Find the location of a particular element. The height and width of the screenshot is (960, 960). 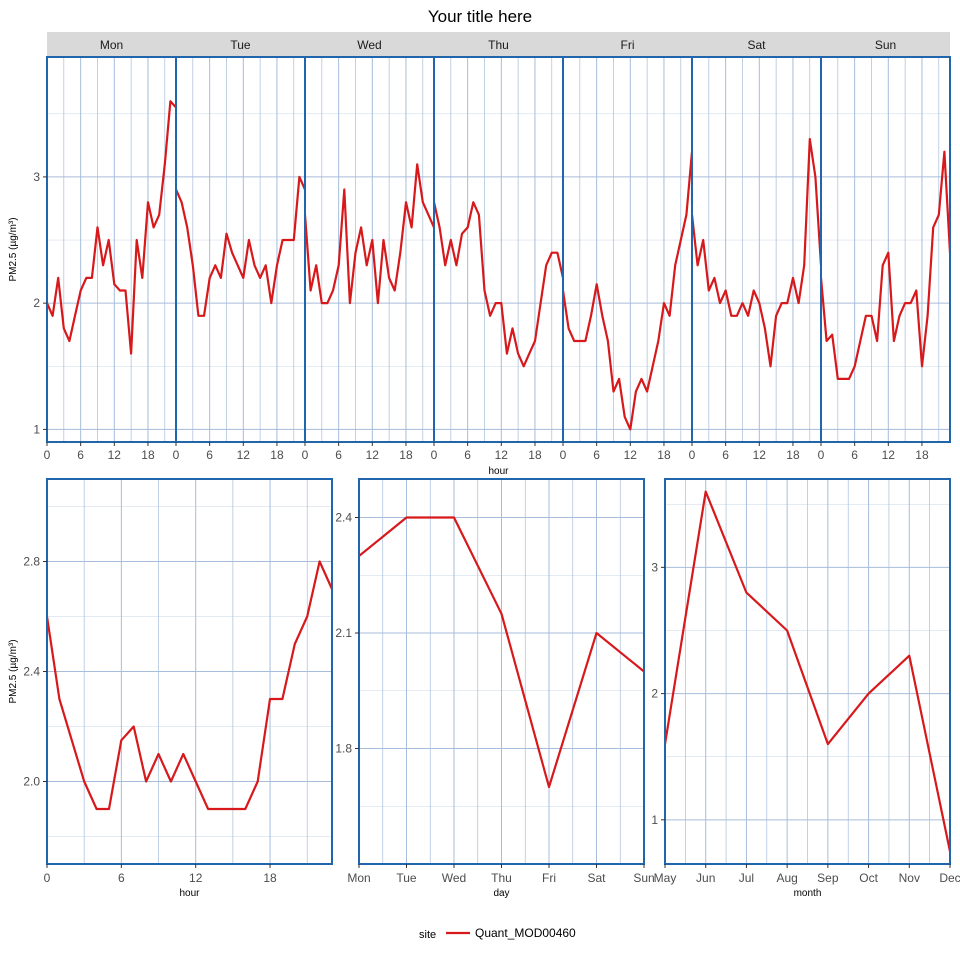

series-line-sun is located at coordinates (885, 265).